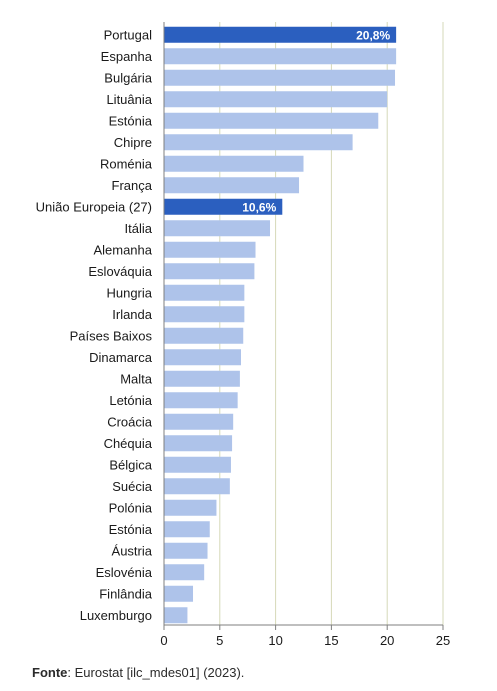  I want to click on category-label: Croácia, so click(130, 421).